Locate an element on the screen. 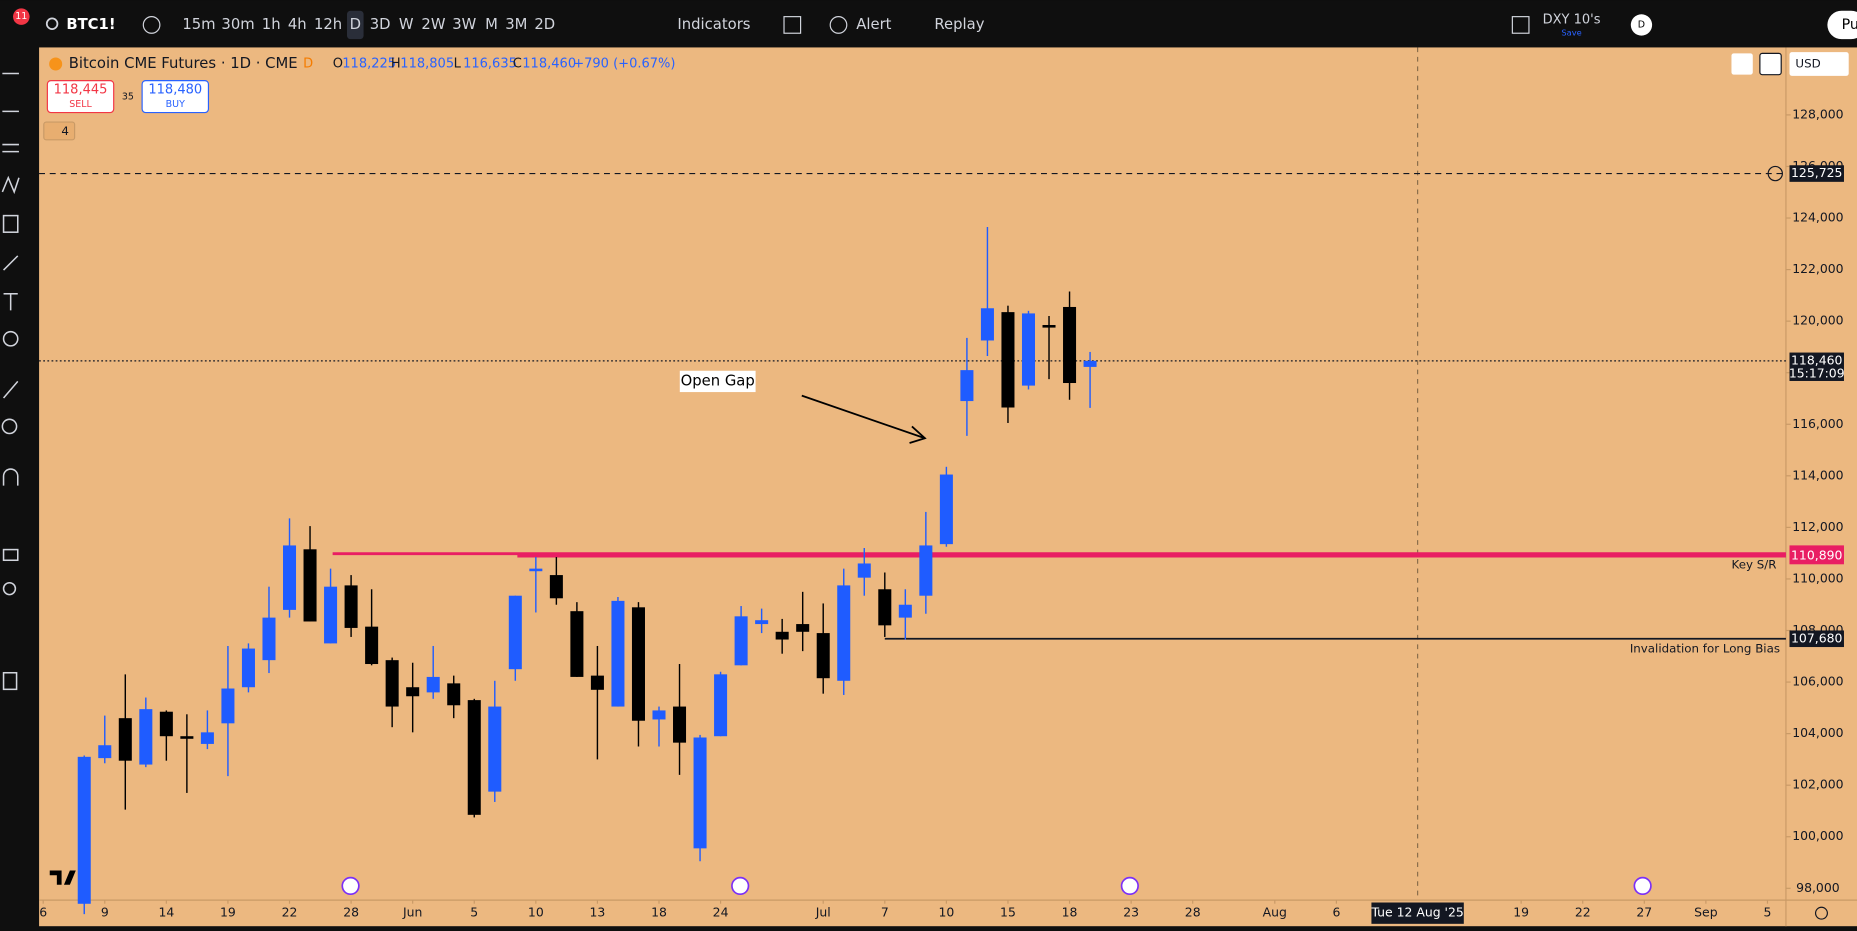 The width and height of the screenshot is (1857, 931). ohlc-label: H is located at coordinates (396, 64).